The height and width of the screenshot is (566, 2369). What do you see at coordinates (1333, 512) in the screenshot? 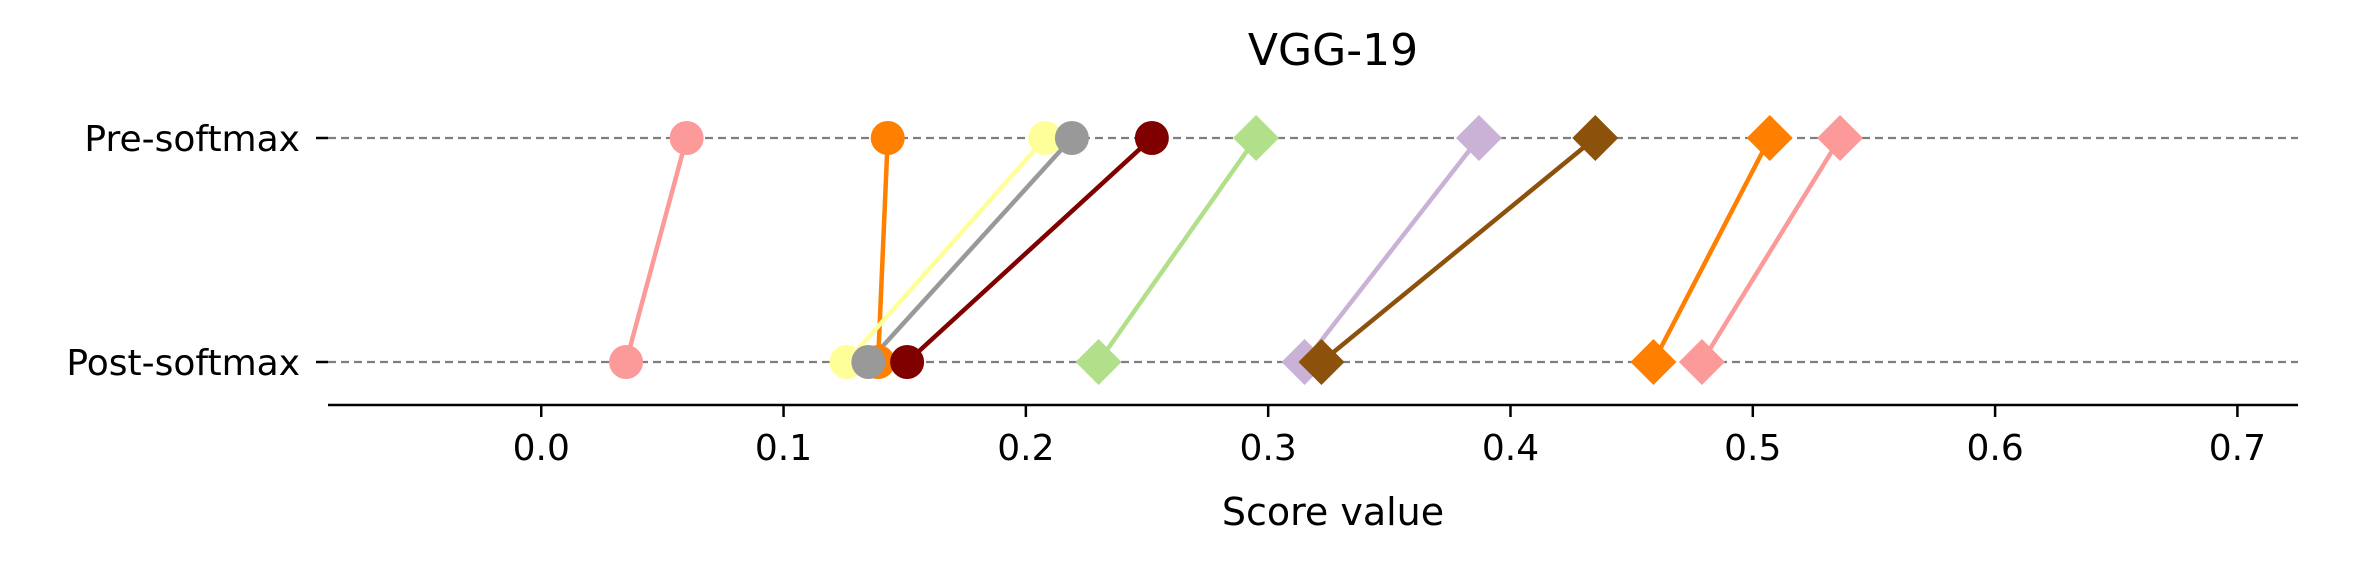
I see `x-axis-label: Score value` at bounding box center [1333, 512].